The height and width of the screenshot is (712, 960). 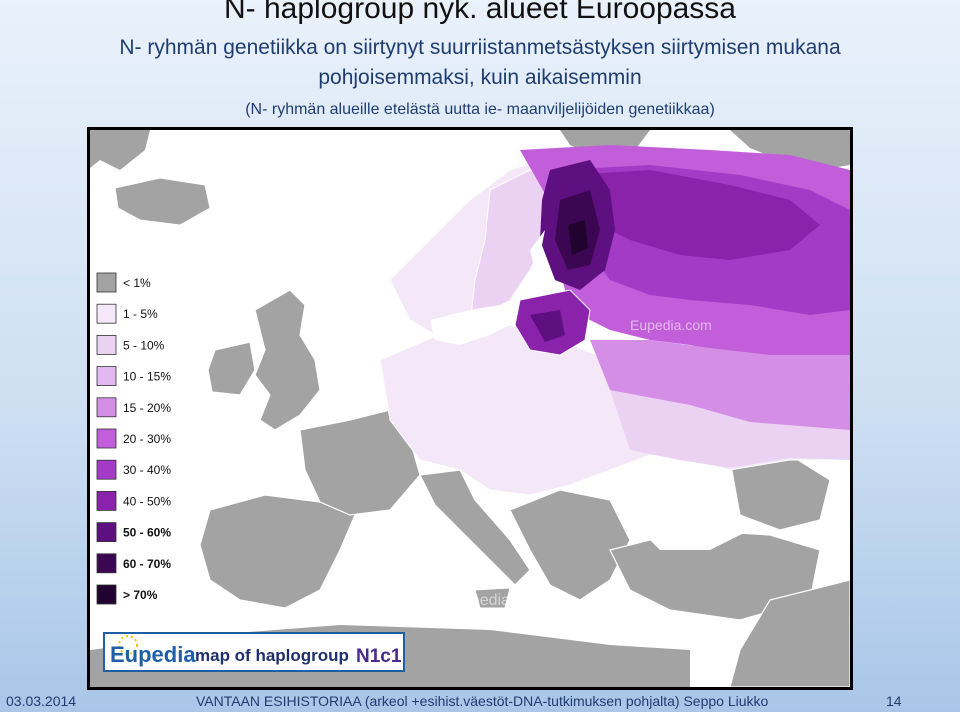 I want to click on baltics-core-zone, so click(x=547, y=326).